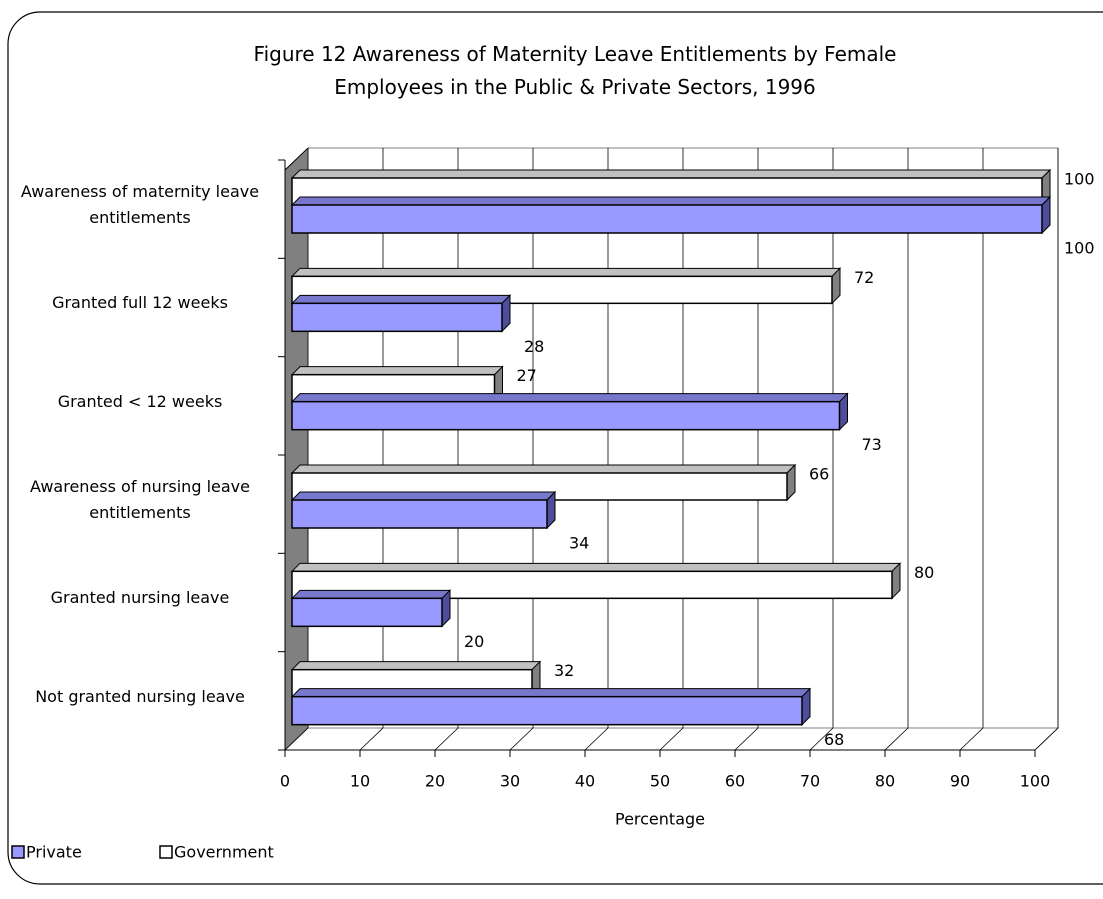  I want to click on y-tick-label: Not granted nursing leave, so click(140, 696).